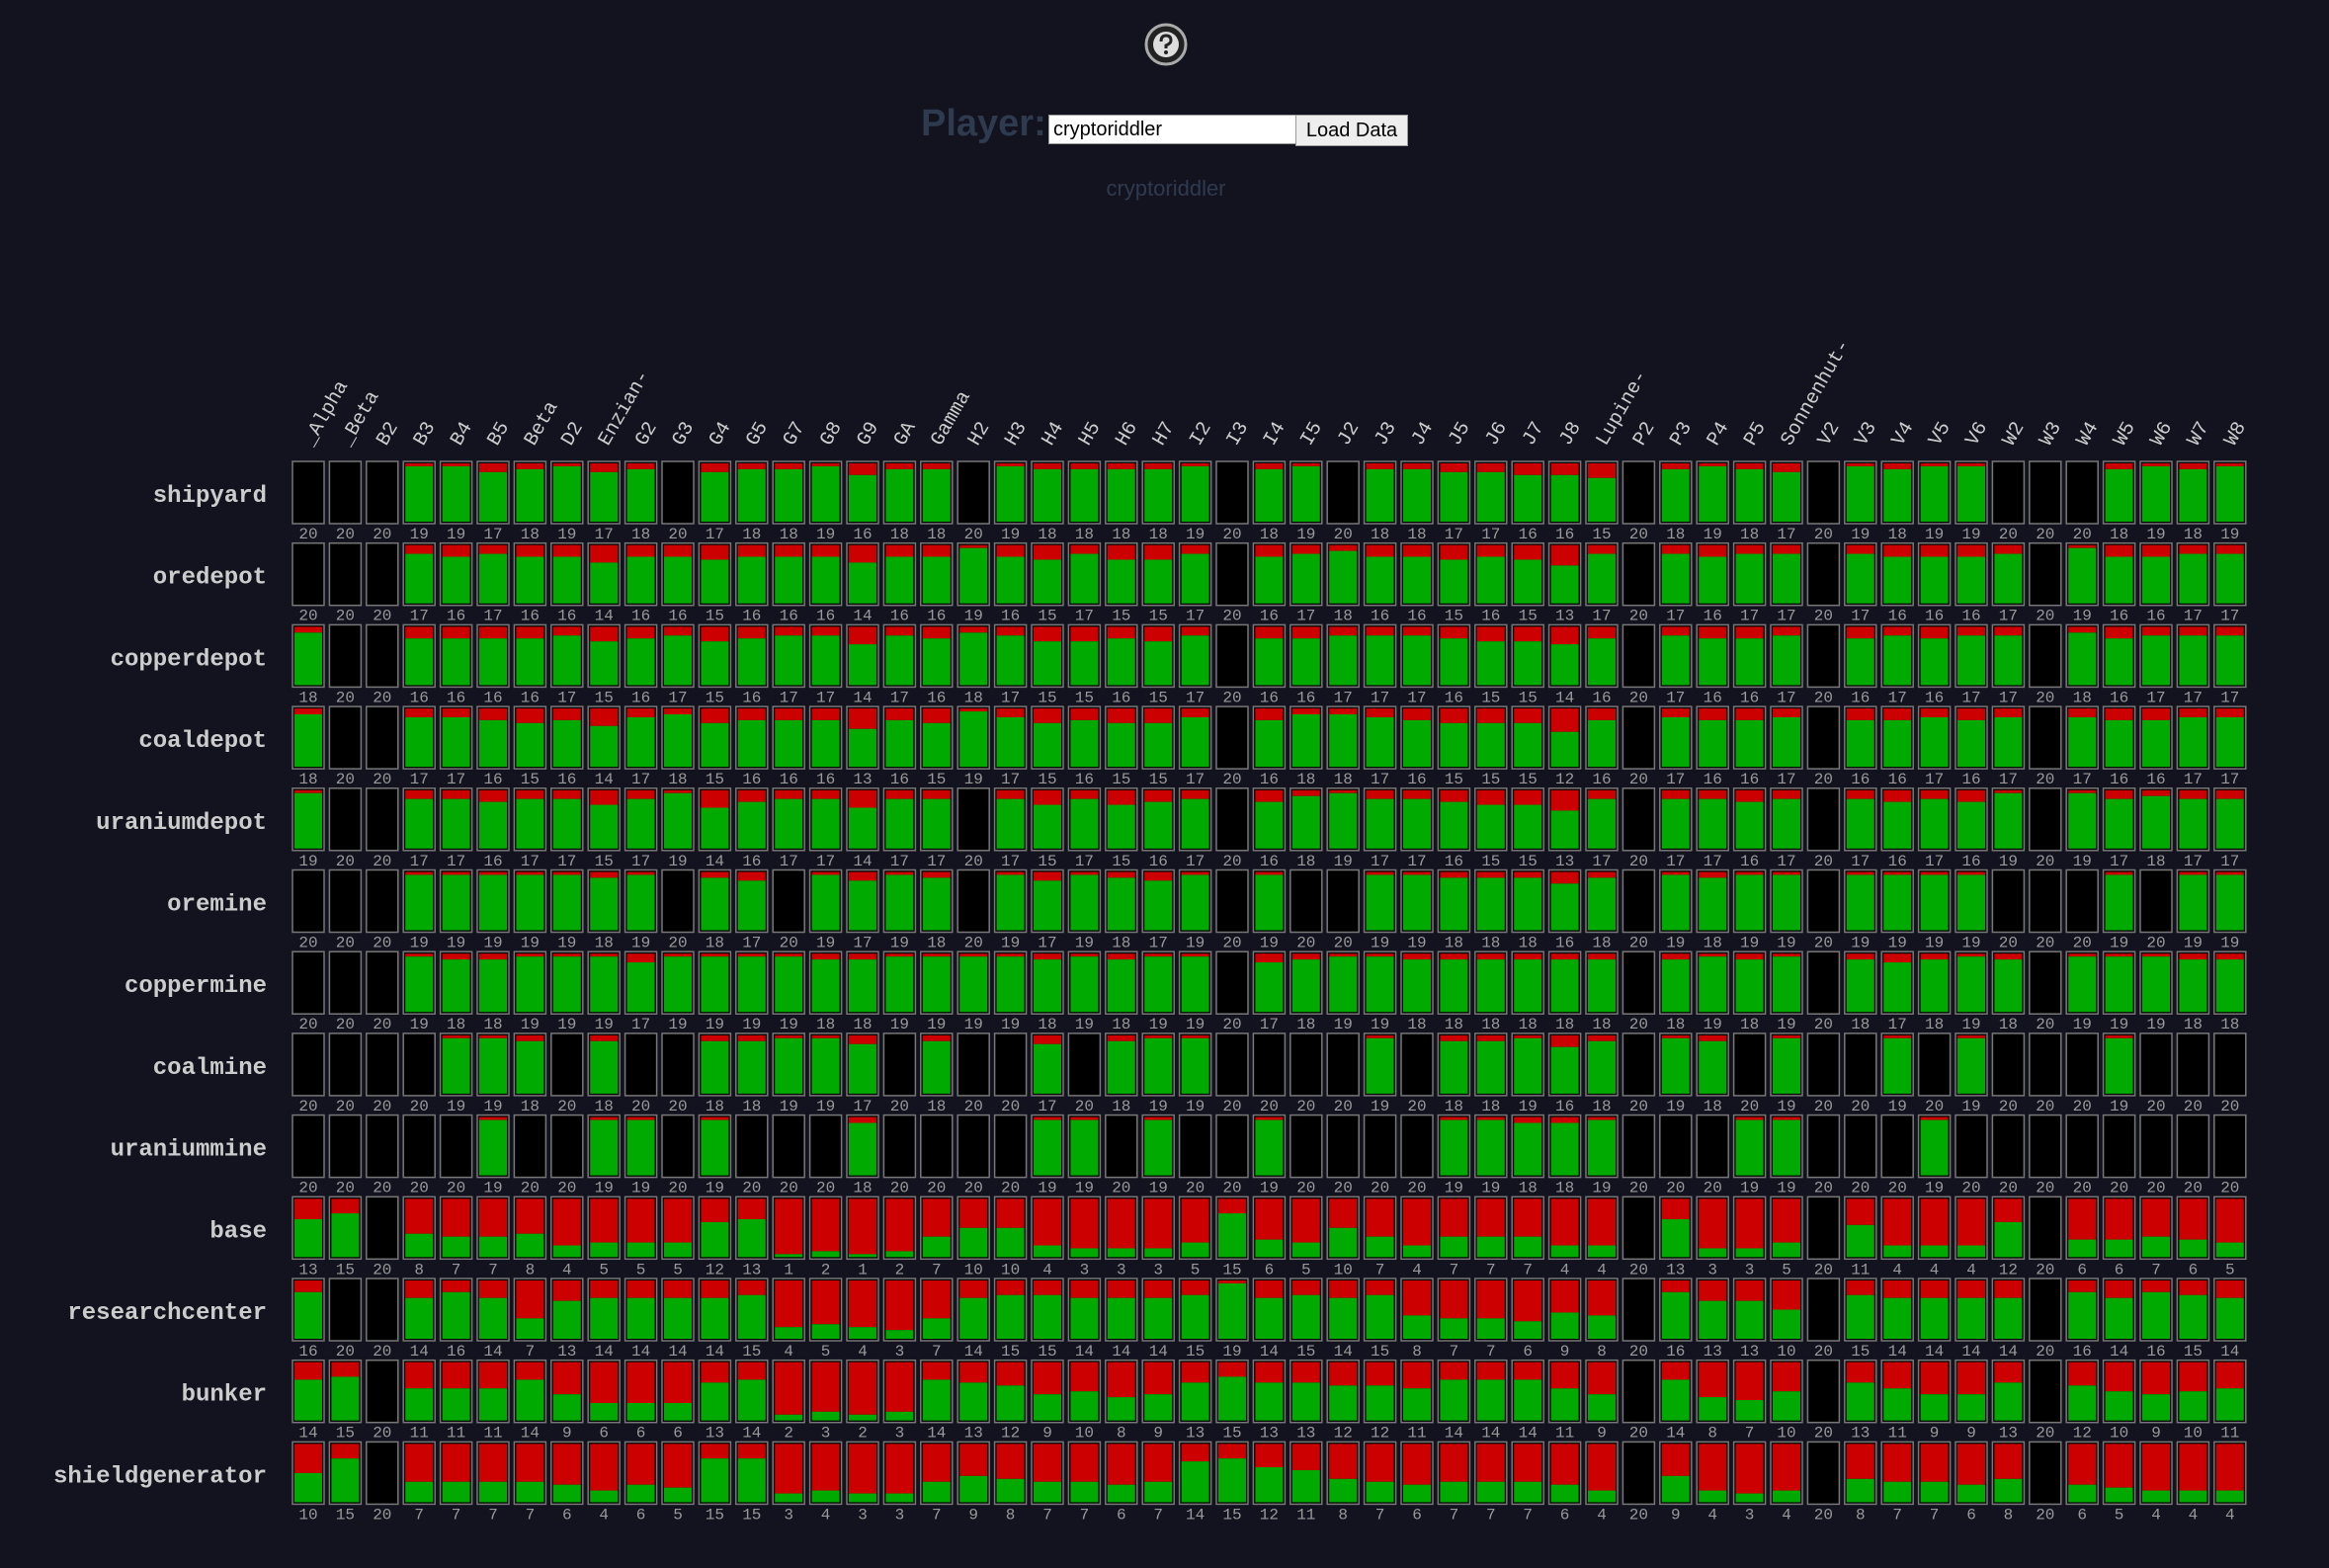 The width and height of the screenshot is (2329, 1568). What do you see at coordinates (1172, 129) in the screenshot?
I see `player-input` at bounding box center [1172, 129].